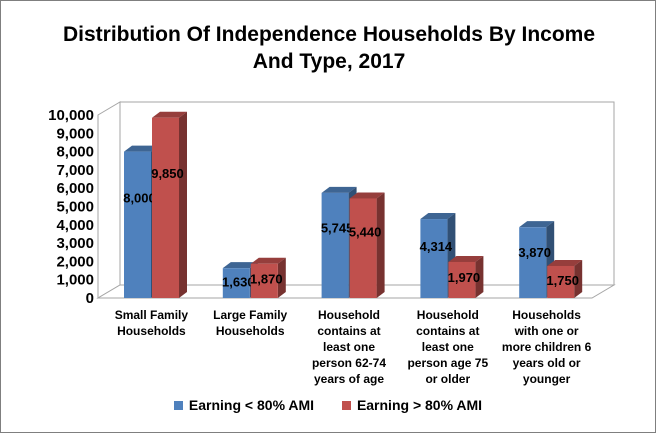  What do you see at coordinates (75, 280) in the screenshot?
I see `y-tick-label: 1,000` at bounding box center [75, 280].